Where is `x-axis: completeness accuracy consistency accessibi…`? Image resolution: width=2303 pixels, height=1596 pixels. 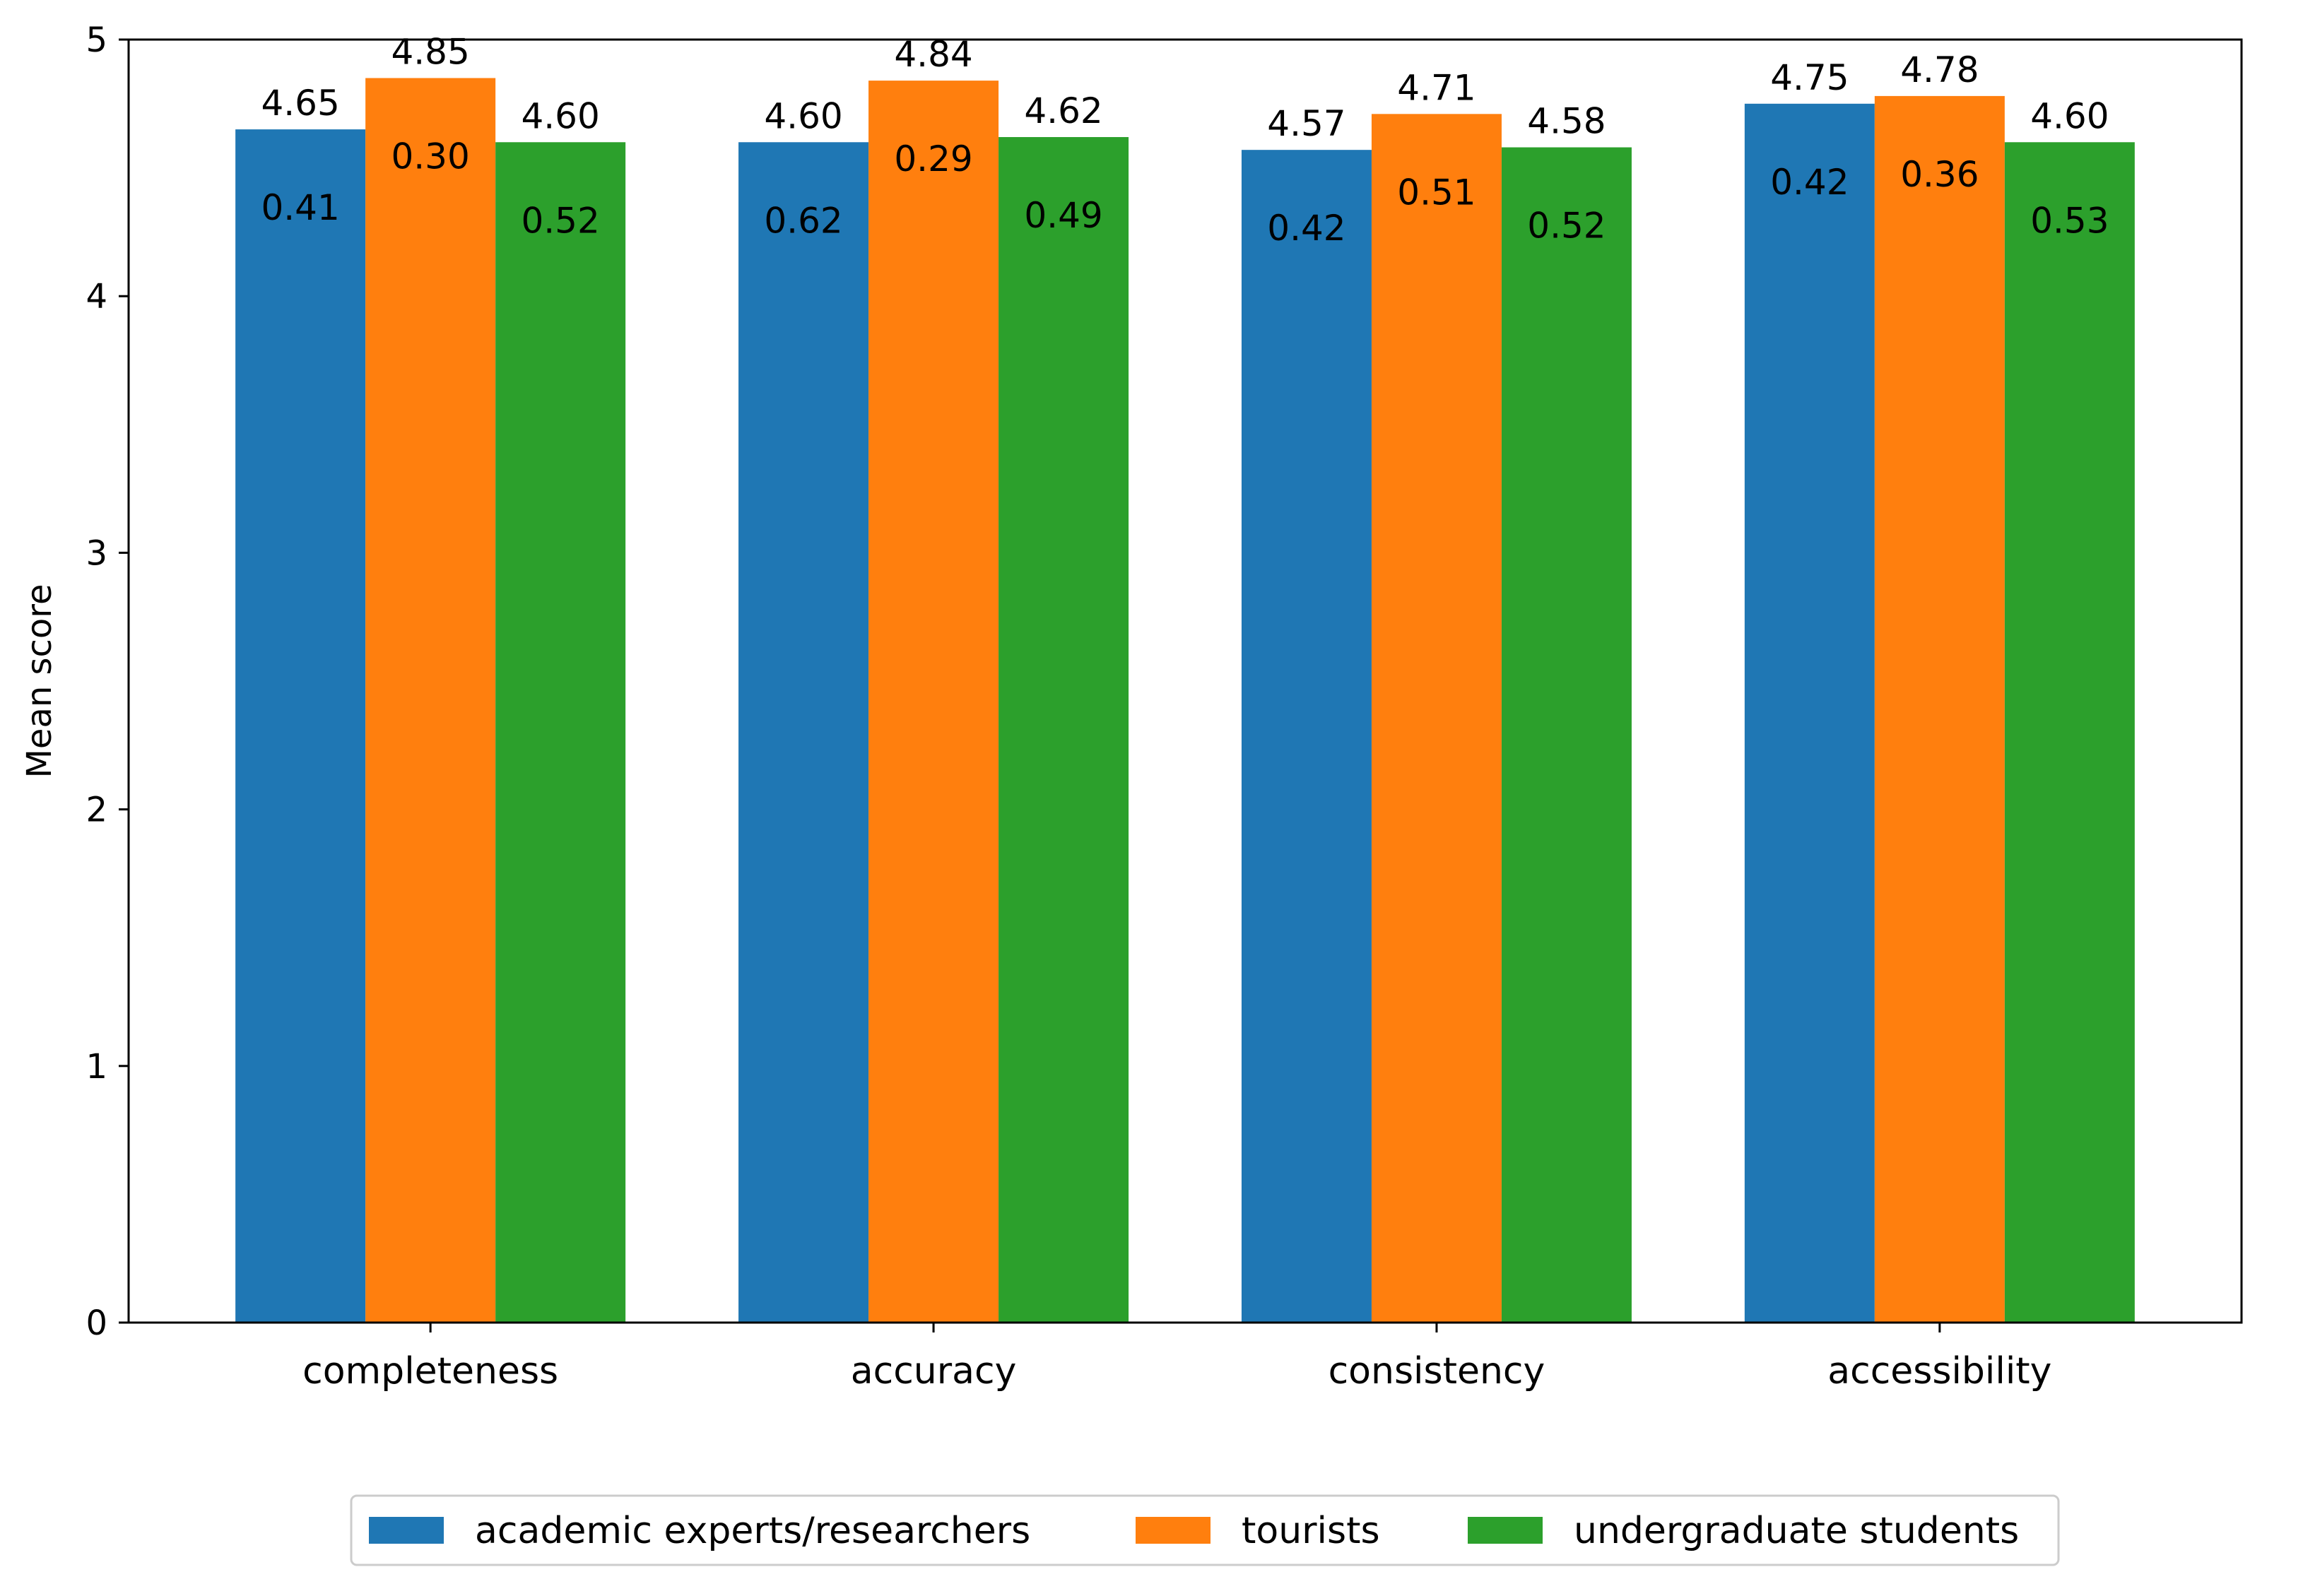
x-axis: completeness accuracy consistency accessibi… is located at coordinates (1176, 1358).